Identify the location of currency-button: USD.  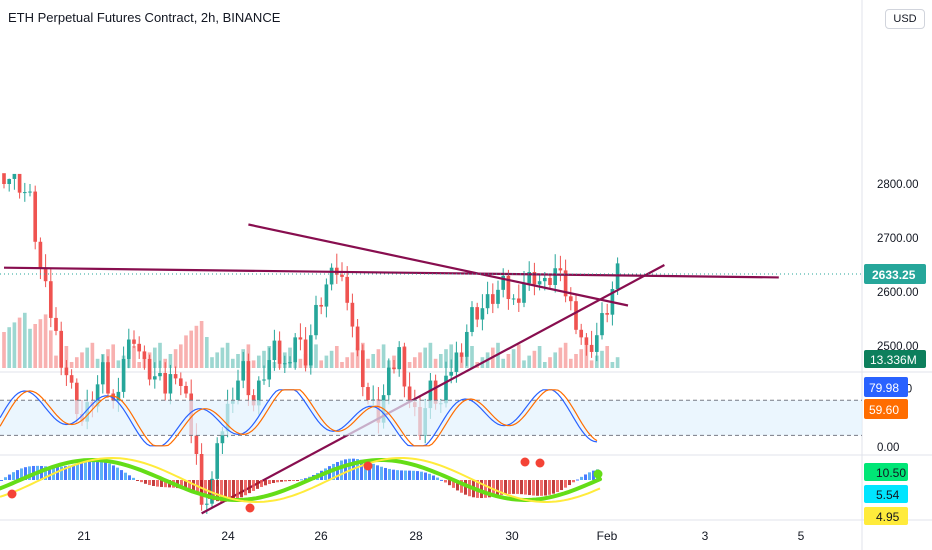
(905, 19).